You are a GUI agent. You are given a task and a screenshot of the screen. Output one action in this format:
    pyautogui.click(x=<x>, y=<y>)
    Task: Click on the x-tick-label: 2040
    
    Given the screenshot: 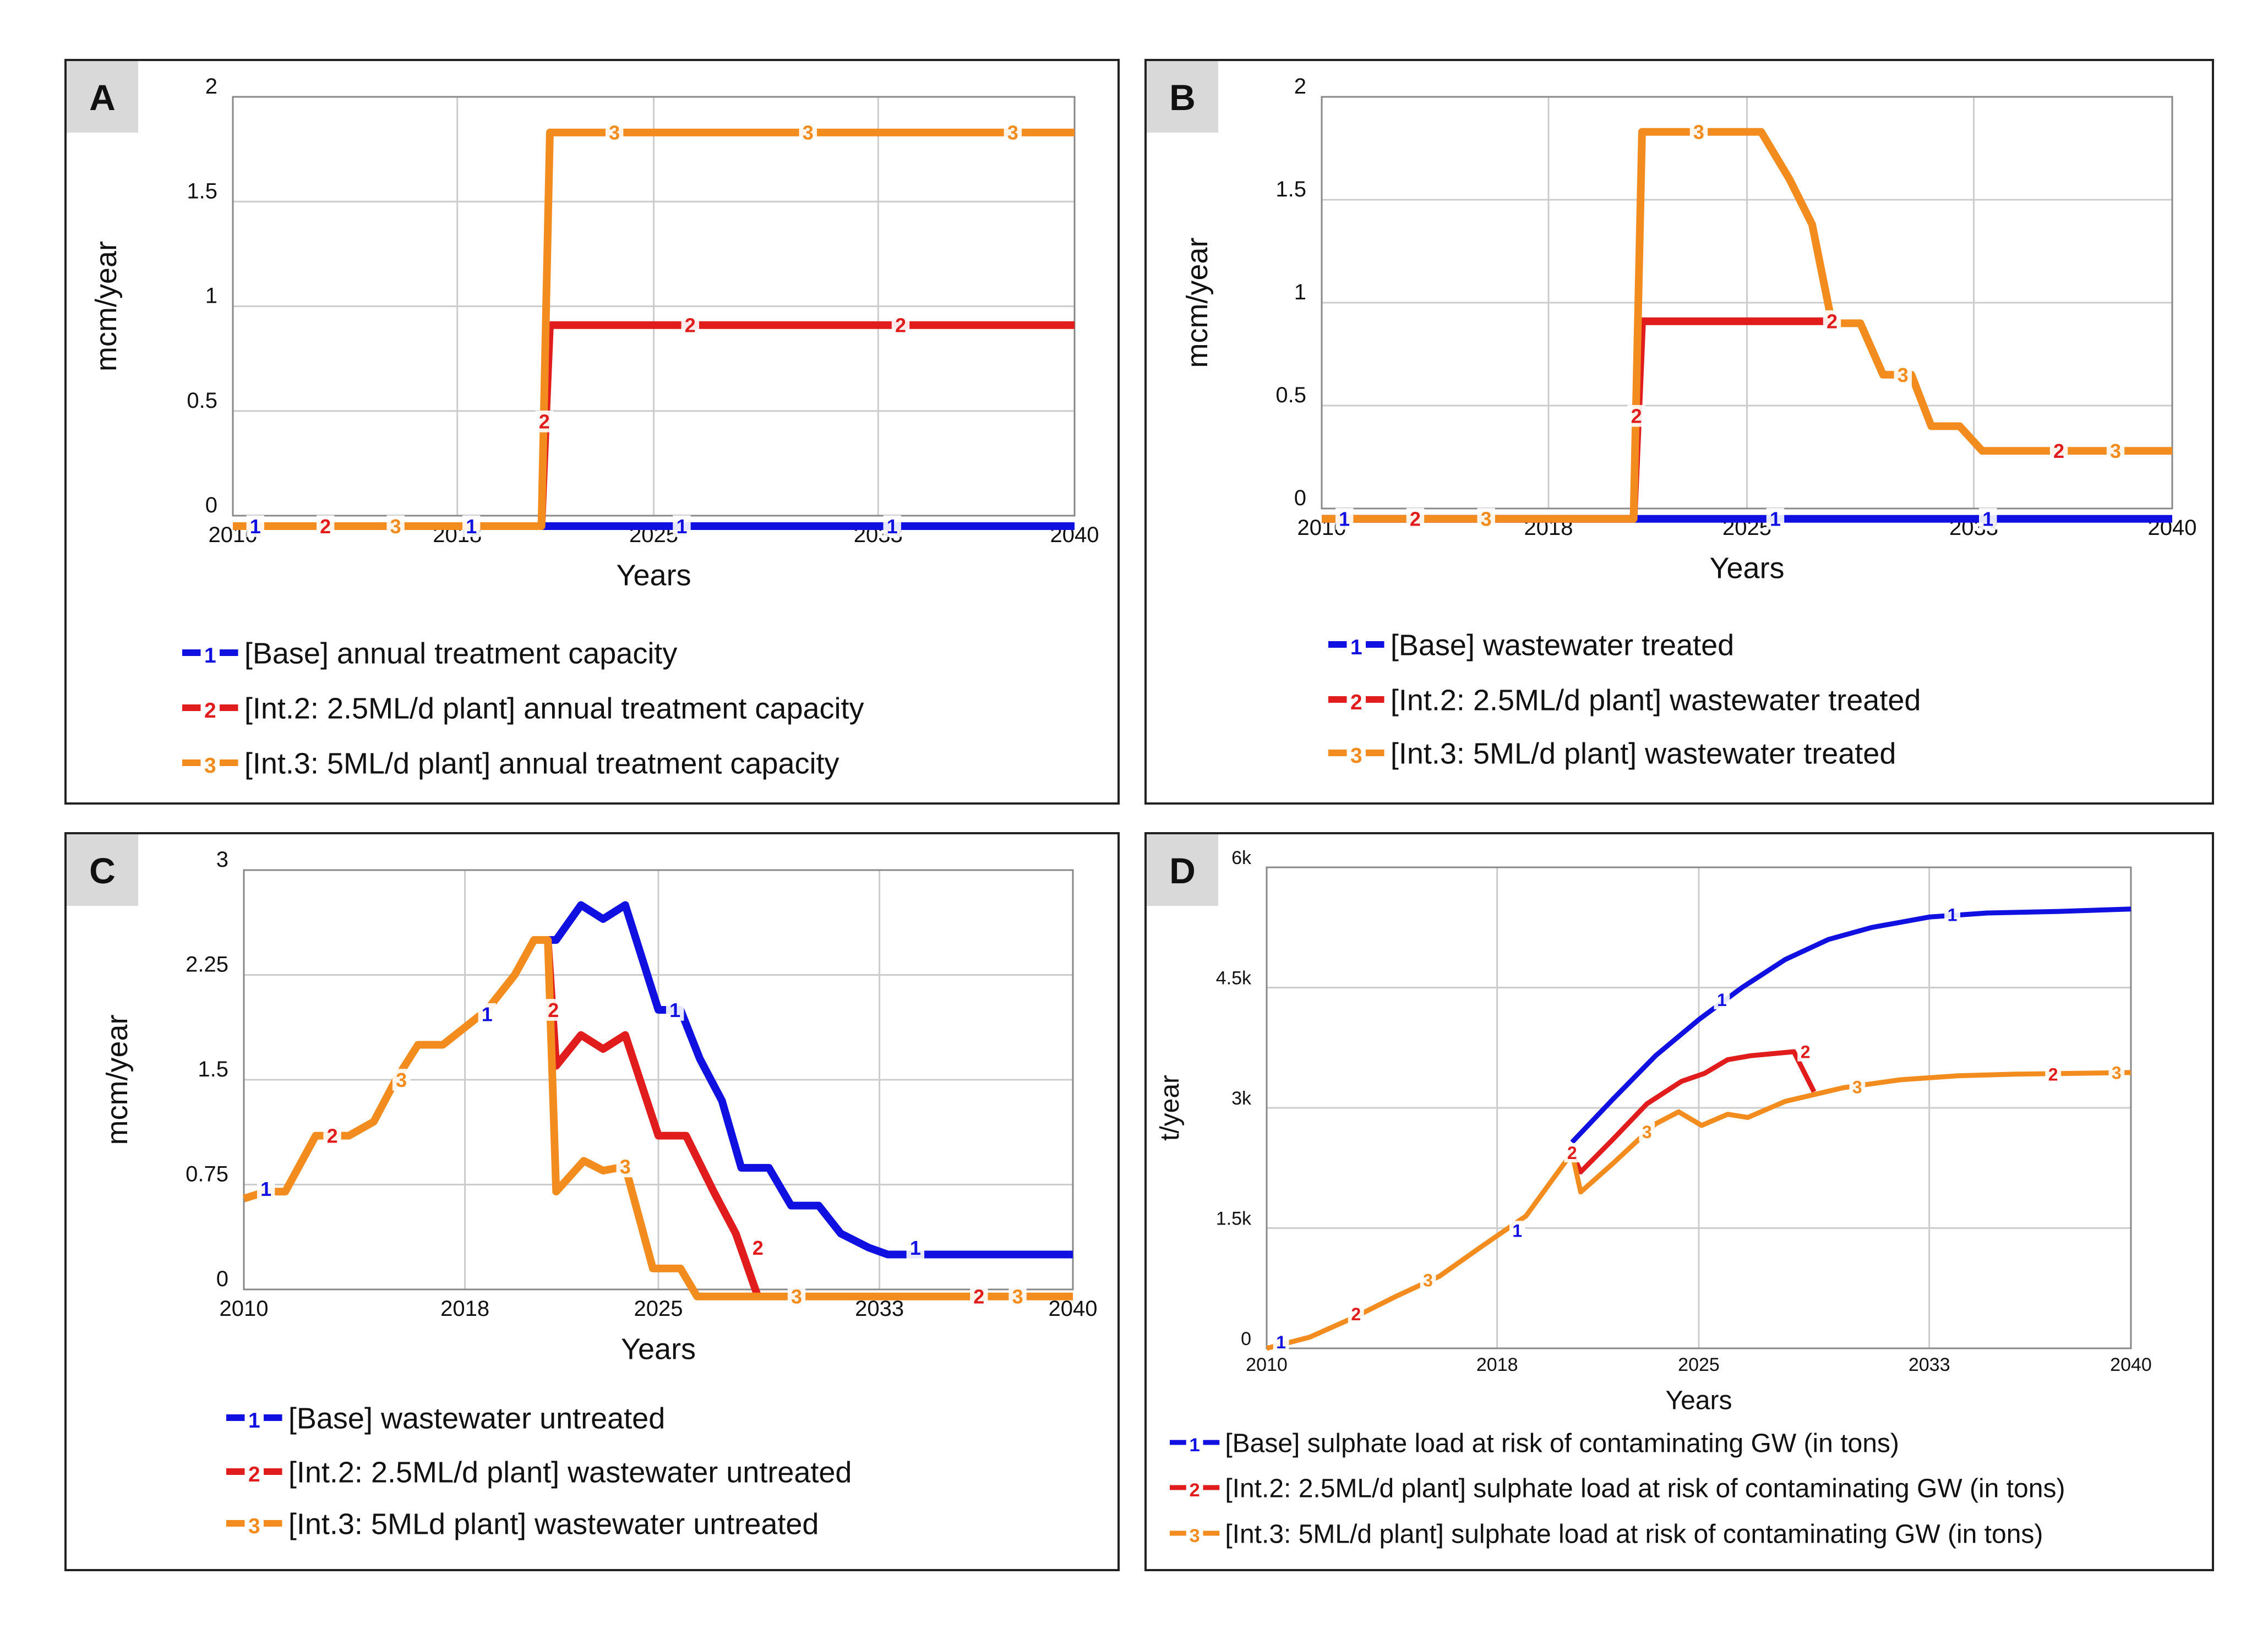 What is the action you would take?
    pyautogui.click(x=1073, y=1309)
    